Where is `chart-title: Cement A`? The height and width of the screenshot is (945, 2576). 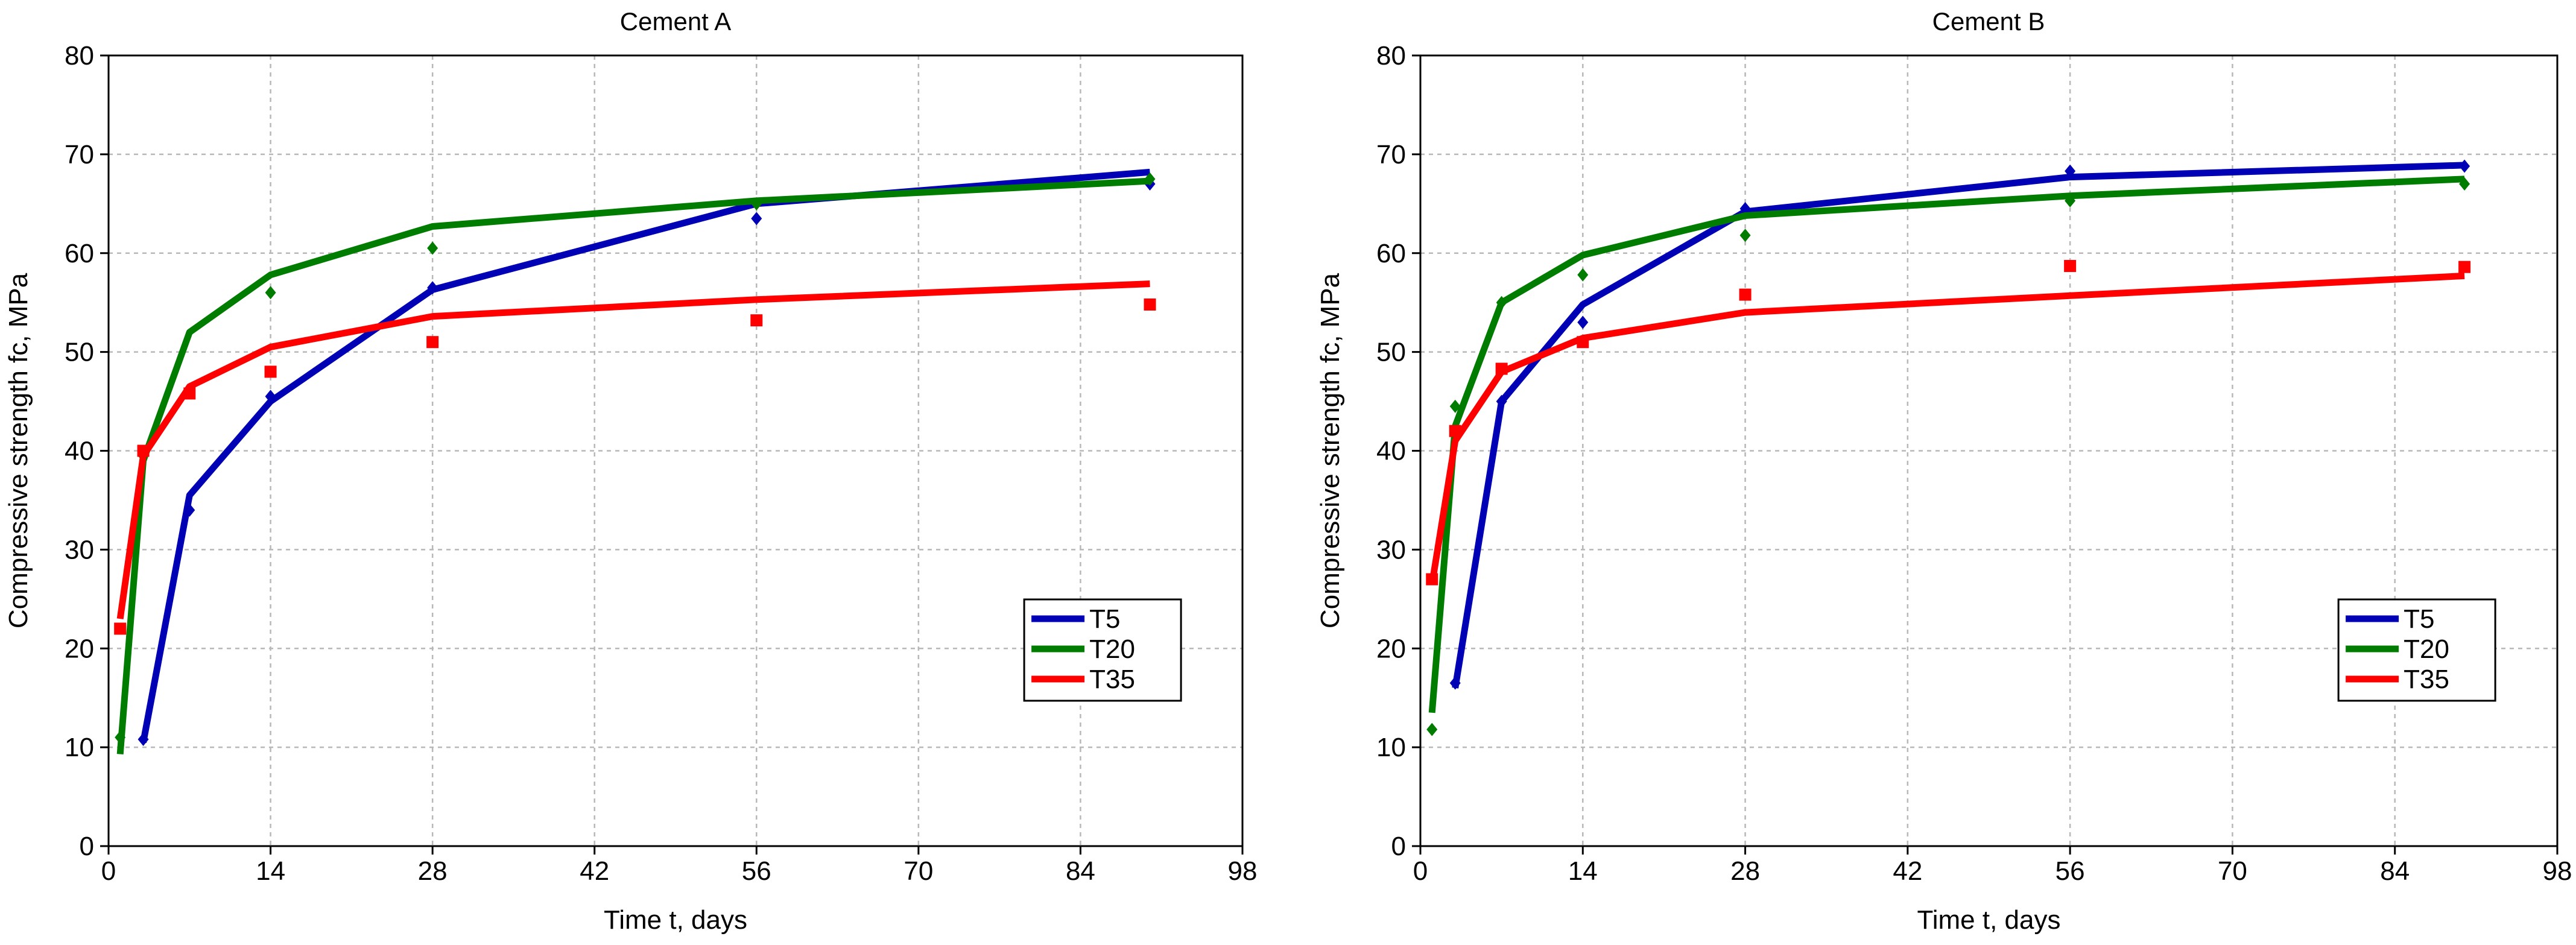
chart-title: Cement A is located at coordinates (675, 21).